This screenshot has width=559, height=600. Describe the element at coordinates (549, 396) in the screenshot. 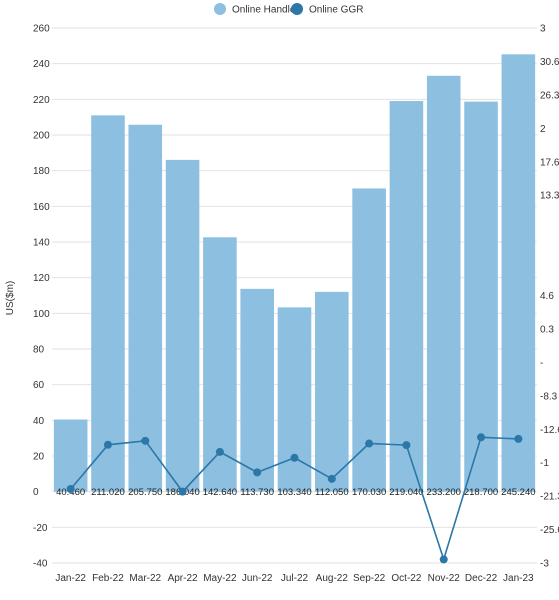

I see `y2-tick-label: -8.3` at that location.